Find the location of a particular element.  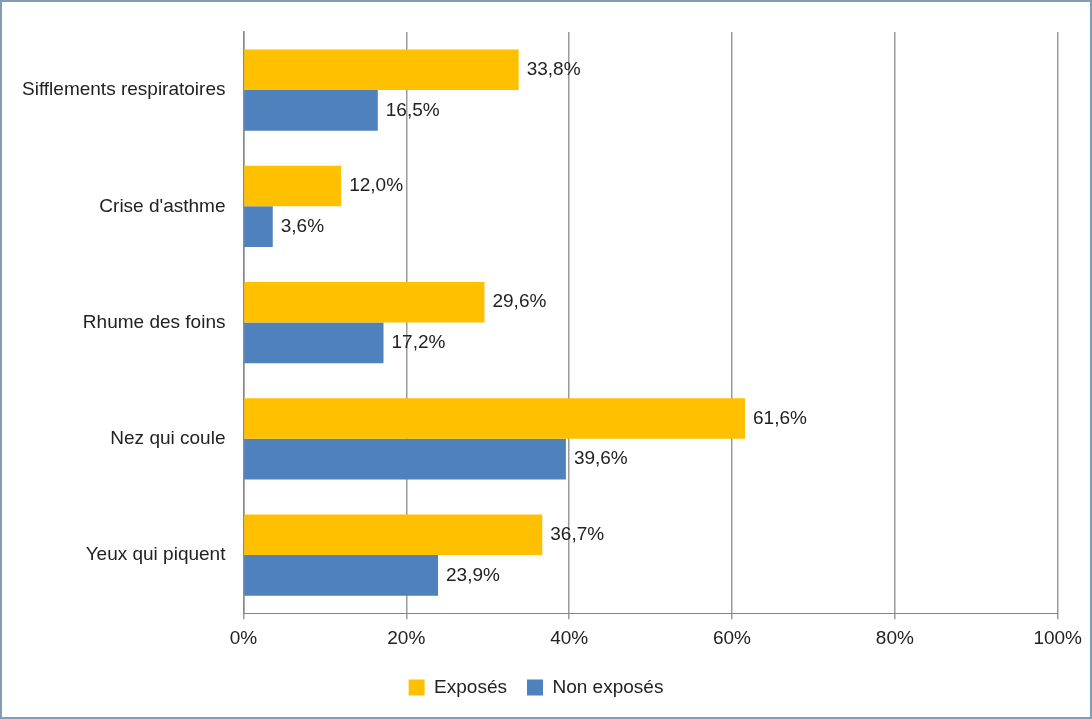

y-tick-label: Sifflements respiratoires is located at coordinates (124, 89).